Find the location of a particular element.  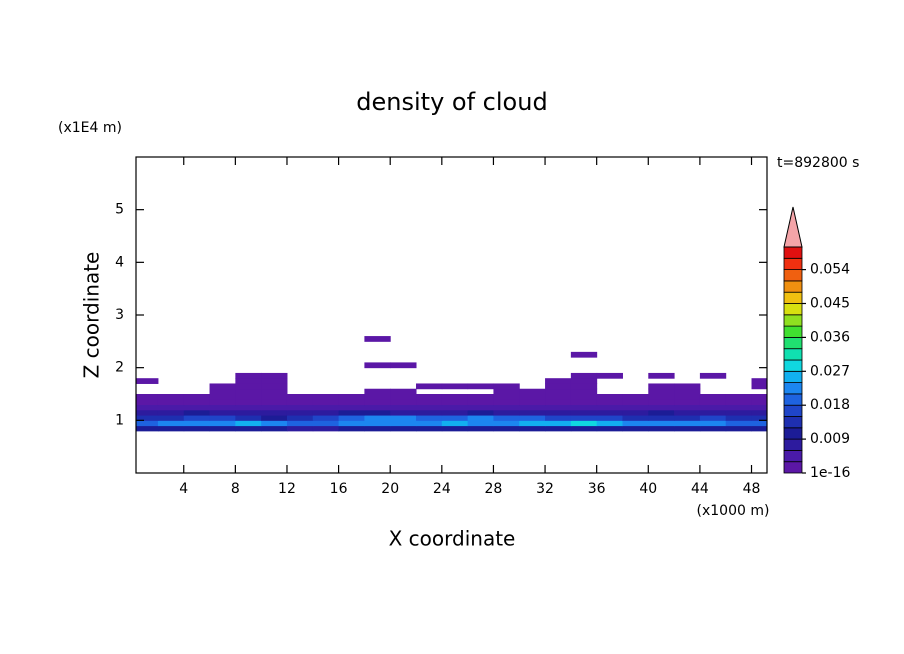

time-label: t=892800 s is located at coordinates (818, 163).